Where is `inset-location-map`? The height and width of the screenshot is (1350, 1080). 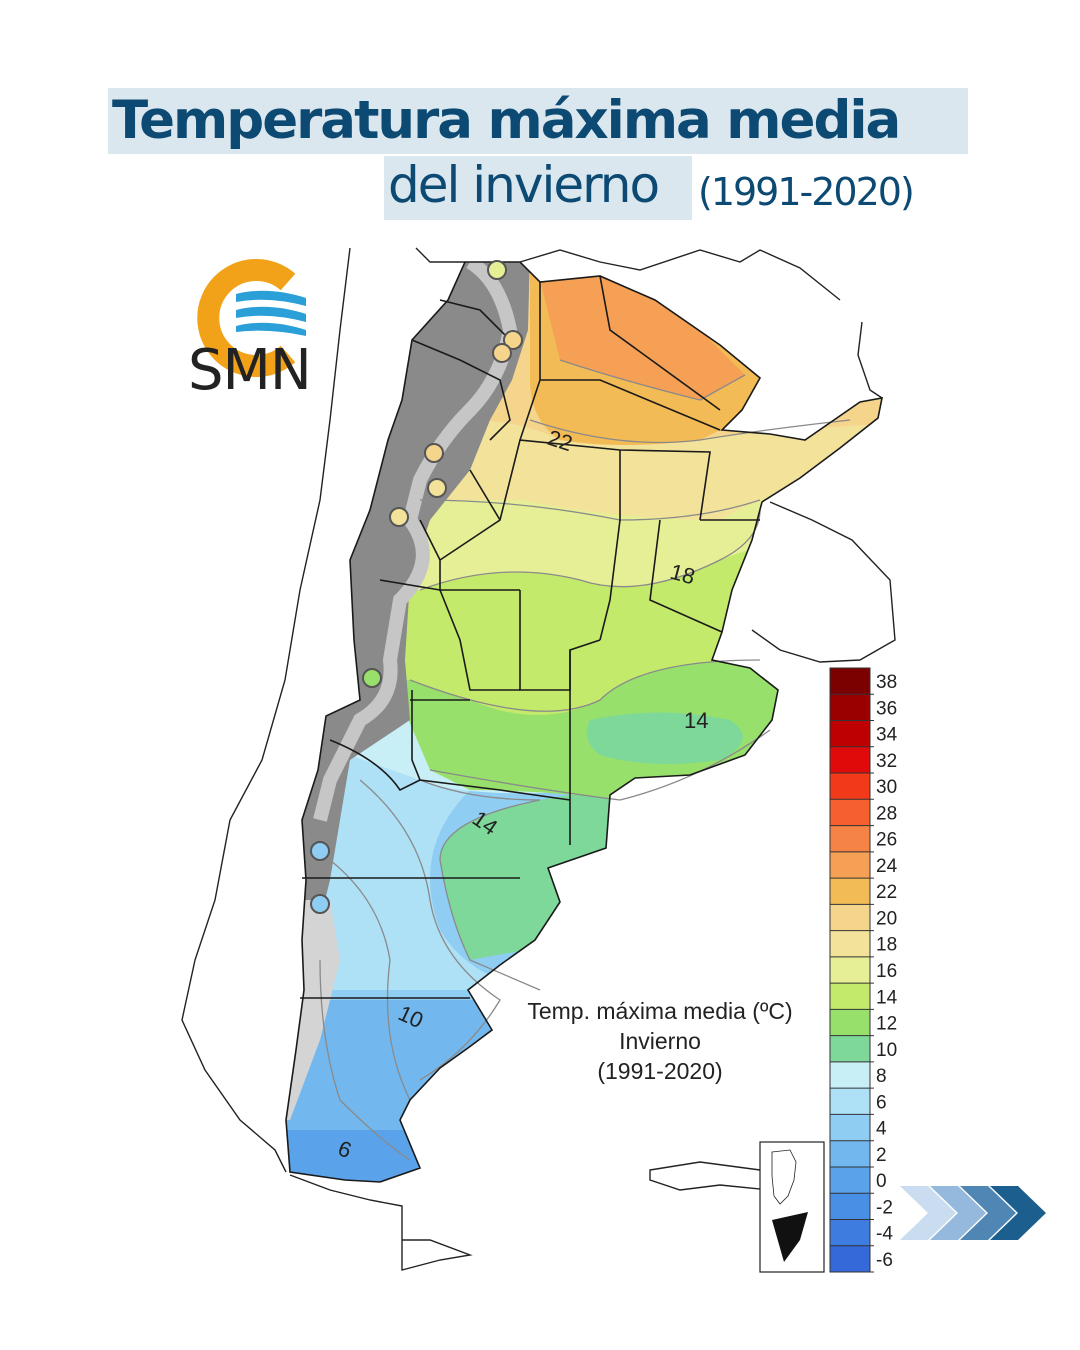 inset-location-map is located at coordinates (792, 1207).